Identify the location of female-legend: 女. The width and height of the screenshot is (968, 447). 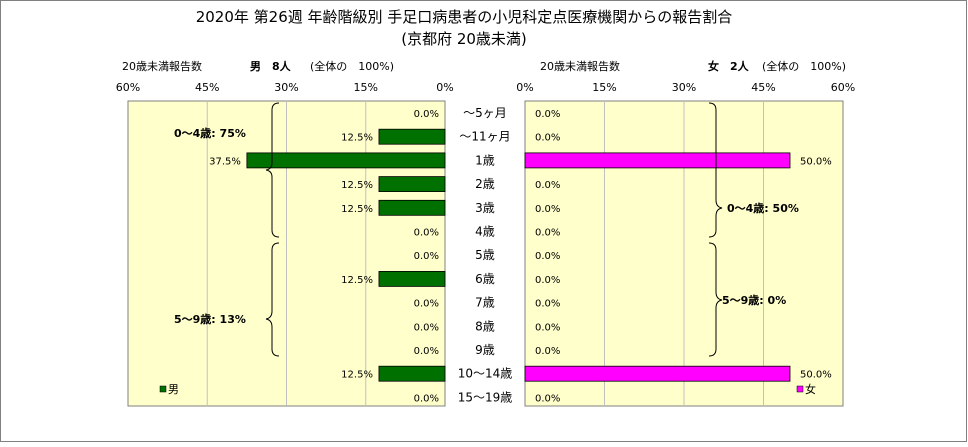
(806, 389).